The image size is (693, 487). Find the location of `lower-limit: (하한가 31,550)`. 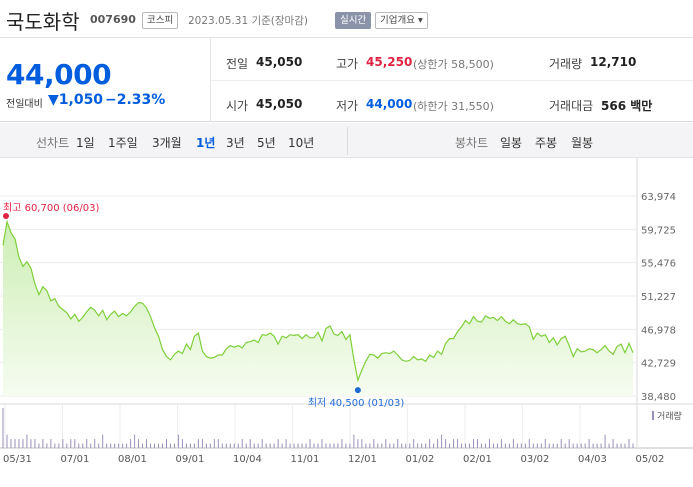

lower-limit: (하한가 31,550) is located at coordinates (453, 106).